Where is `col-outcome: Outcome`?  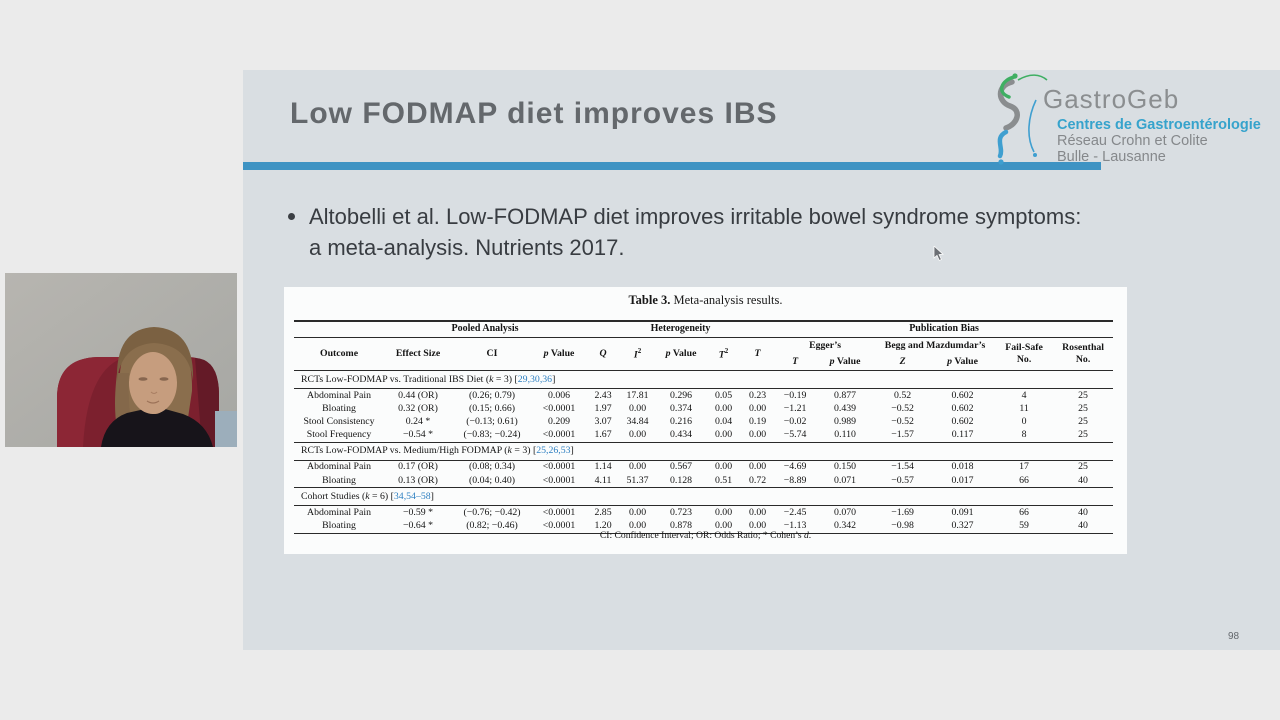
col-outcome: Outcome is located at coordinates (339, 354).